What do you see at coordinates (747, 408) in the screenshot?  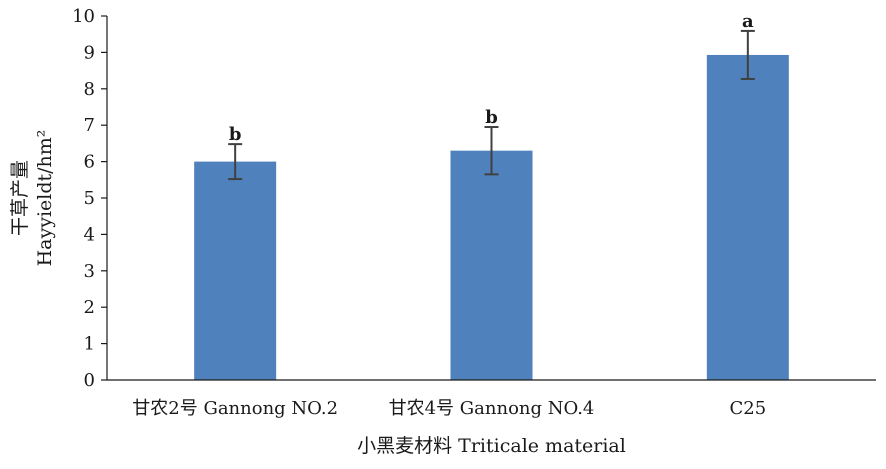 I see `x-category-label: C25` at bounding box center [747, 408].